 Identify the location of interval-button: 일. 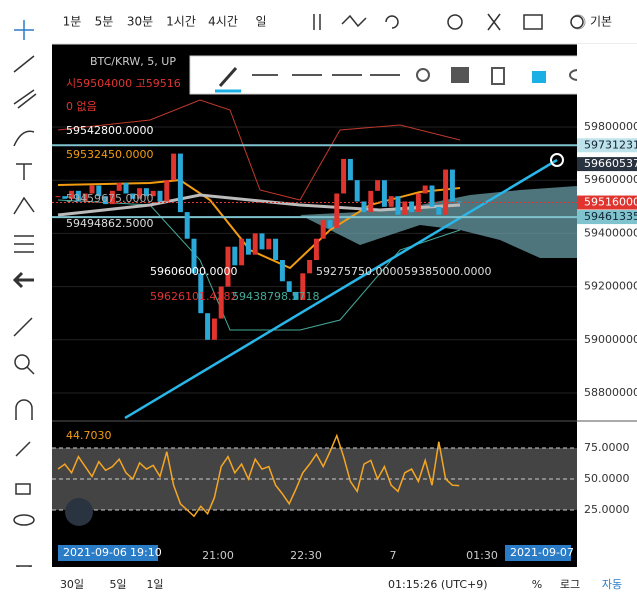
(260, 22).